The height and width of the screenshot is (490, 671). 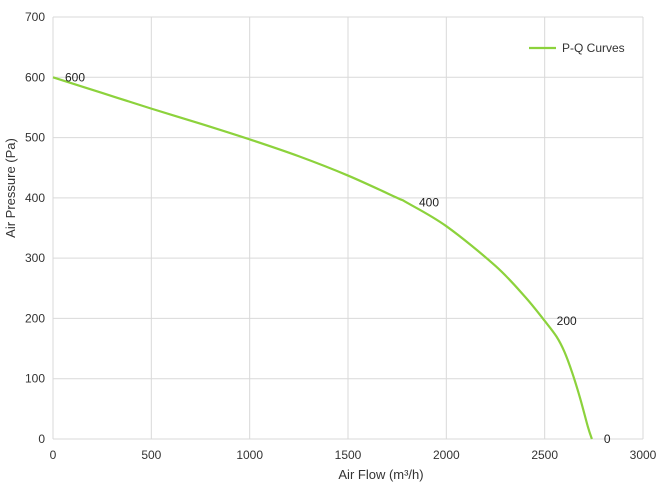 I want to click on y-axis-title: Air Pressure (Pa), so click(x=10, y=188).